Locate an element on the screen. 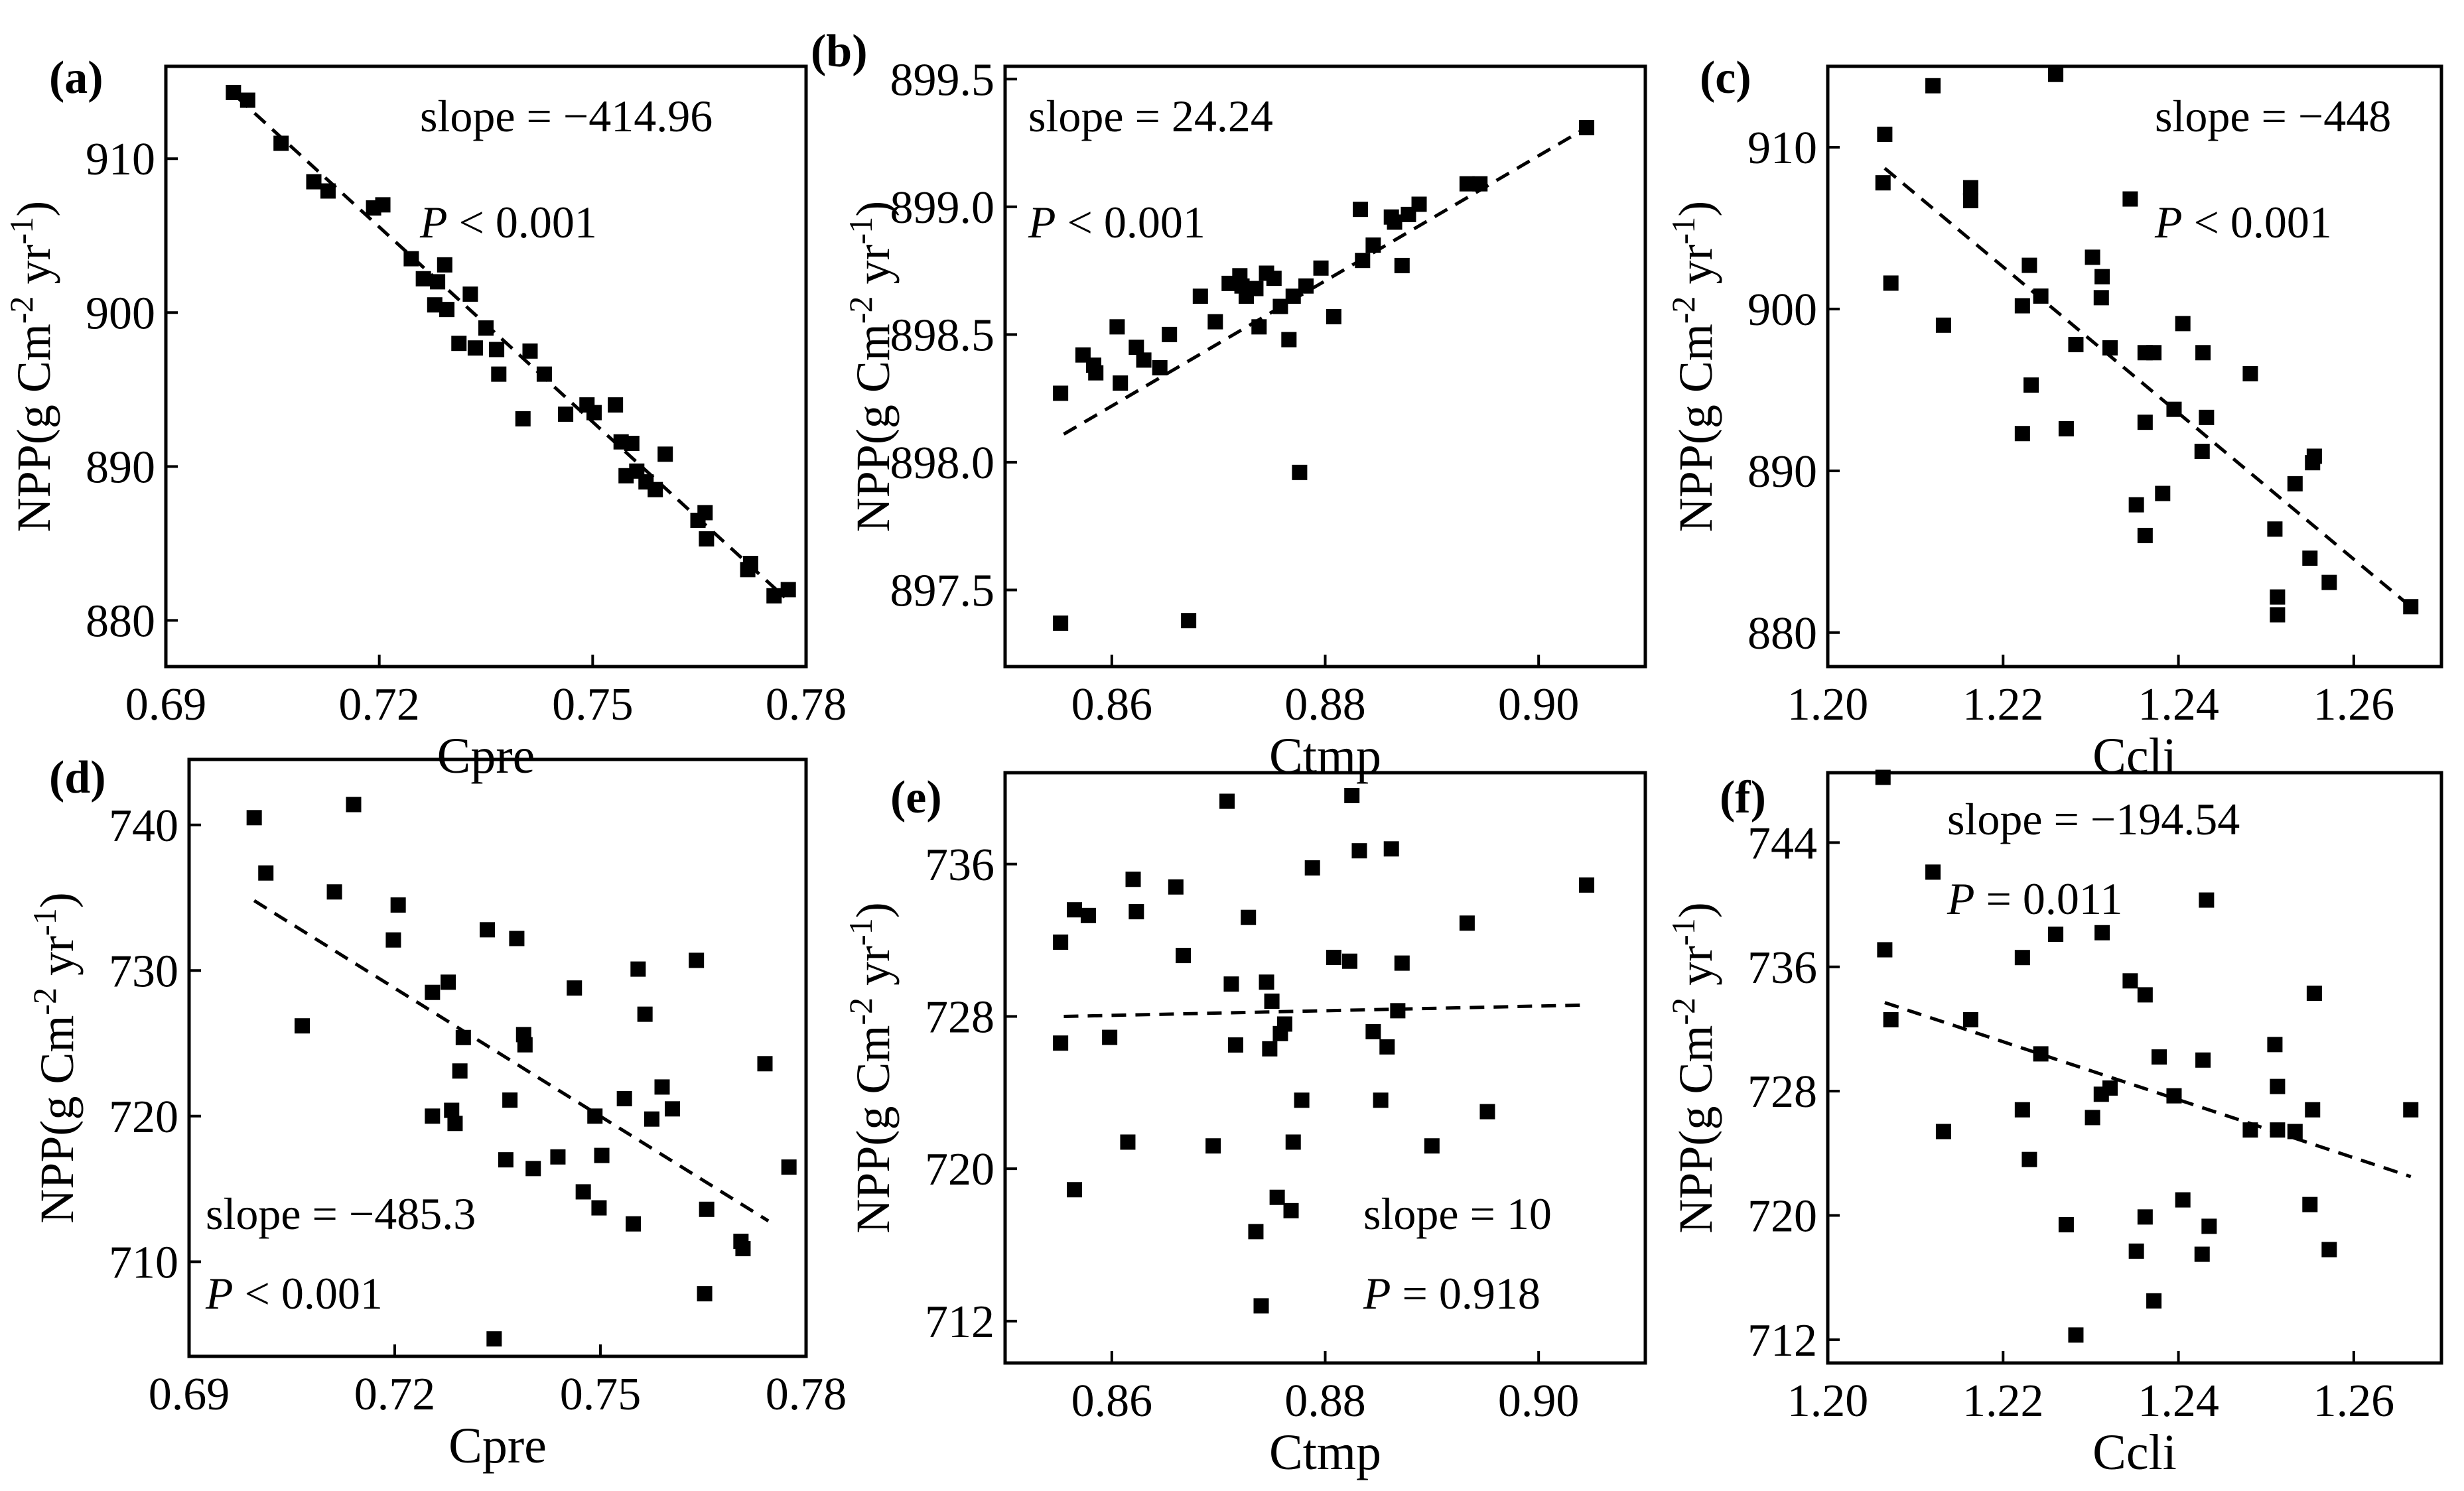 The height and width of the screenshot is (1491, 2464). x-tick-label: 1.26 is located at coordinates (2354, 704).